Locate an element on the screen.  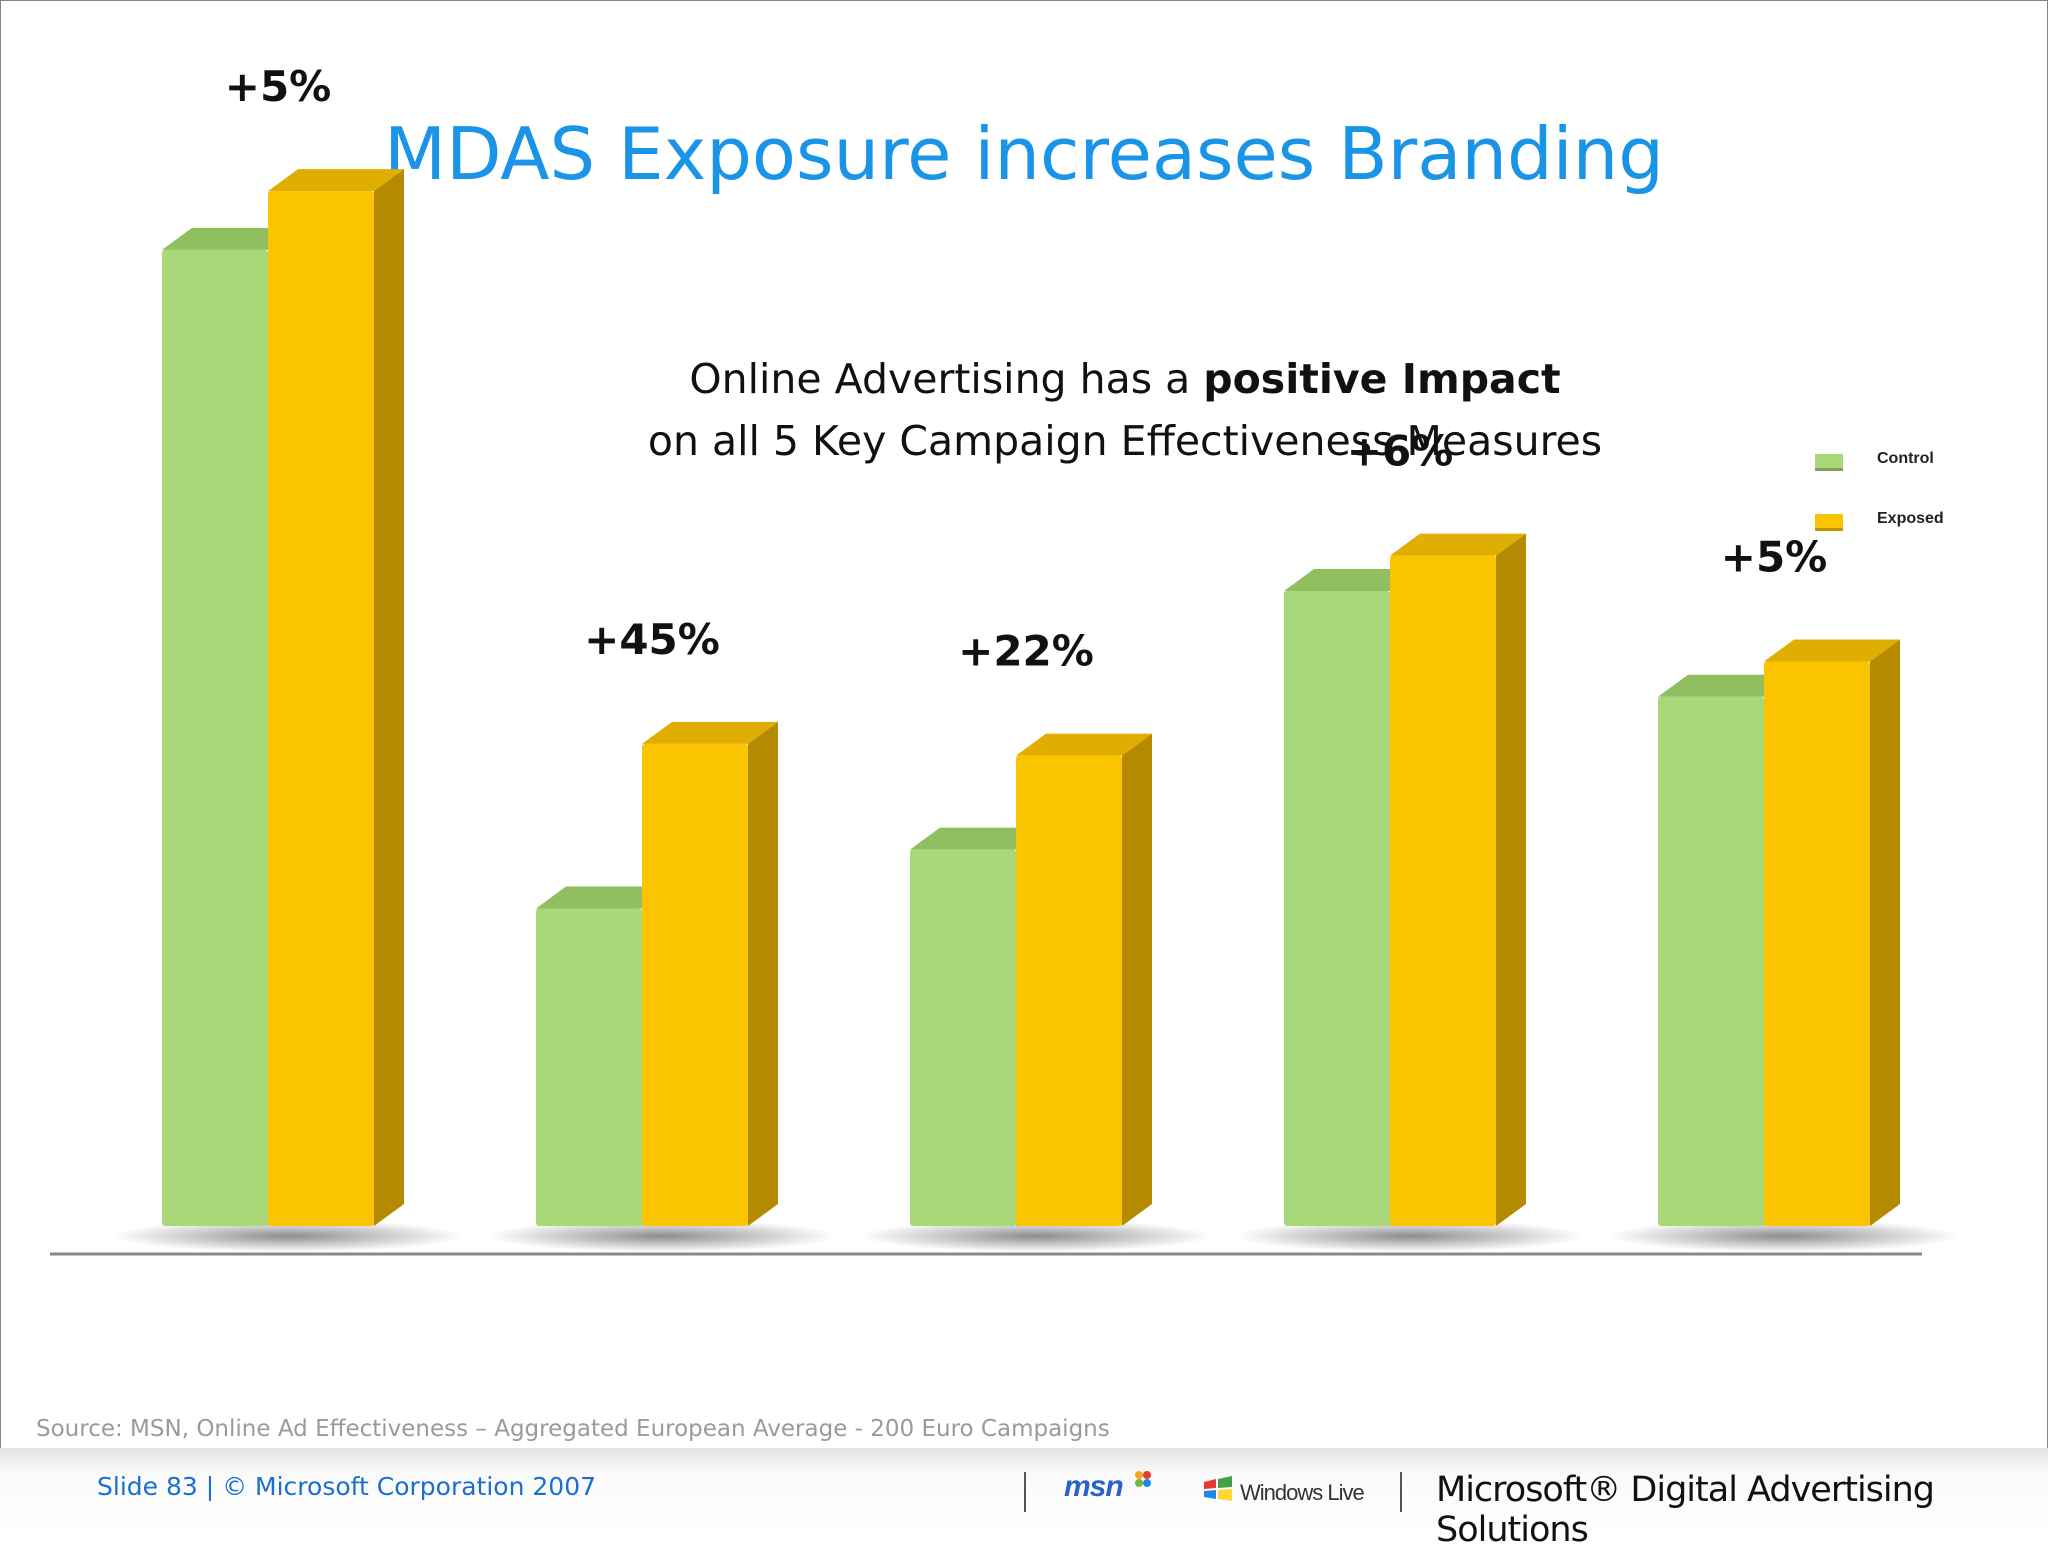
footer-separator is located at coordinates (1025, 1492).